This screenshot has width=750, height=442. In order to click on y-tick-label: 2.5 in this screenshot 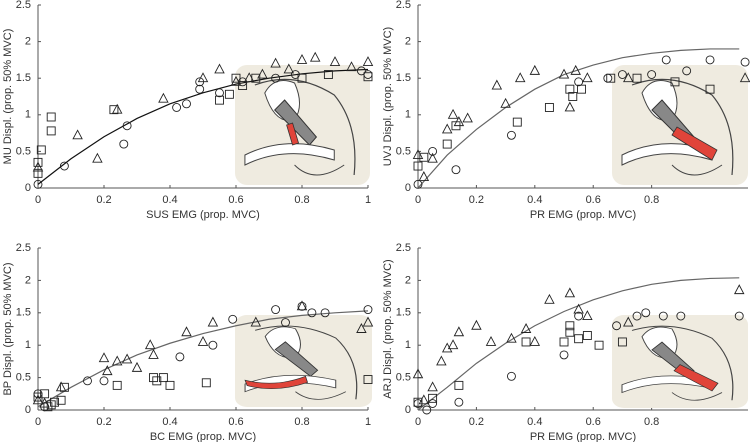, I will do `click(403, 5)`.